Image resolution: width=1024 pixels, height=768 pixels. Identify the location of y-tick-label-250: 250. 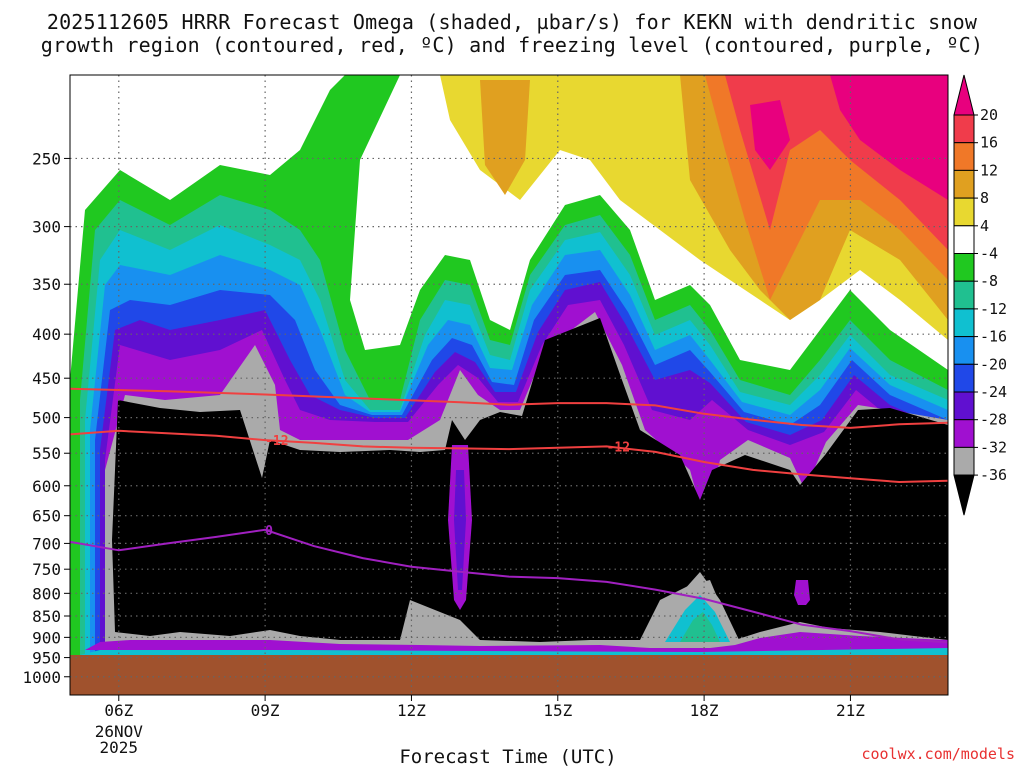
(46, 158).